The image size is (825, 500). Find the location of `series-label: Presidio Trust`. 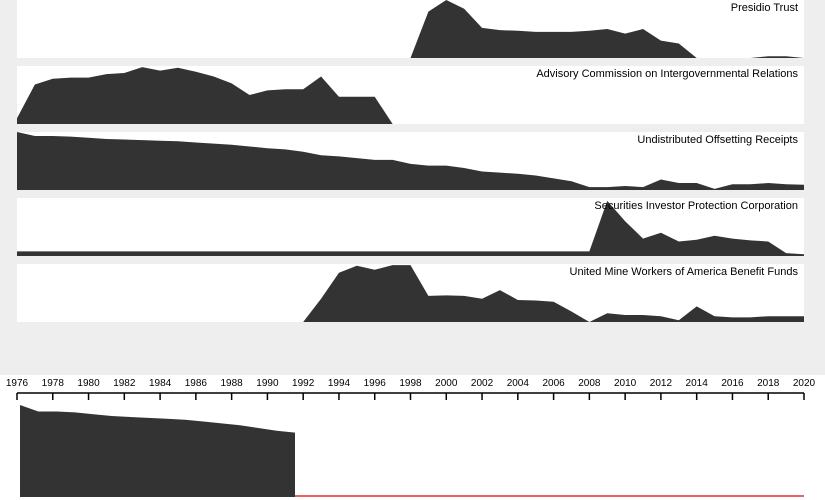

series-label: Presidio Trust is located at coordinates (764, 8).